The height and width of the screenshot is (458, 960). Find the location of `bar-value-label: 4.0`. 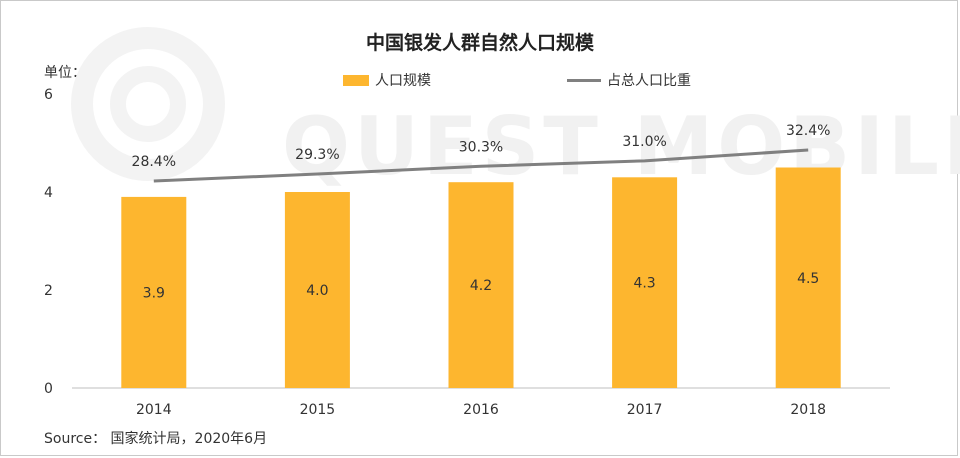

bar-value-label: 4.0 is located at coordinates (317, 291).